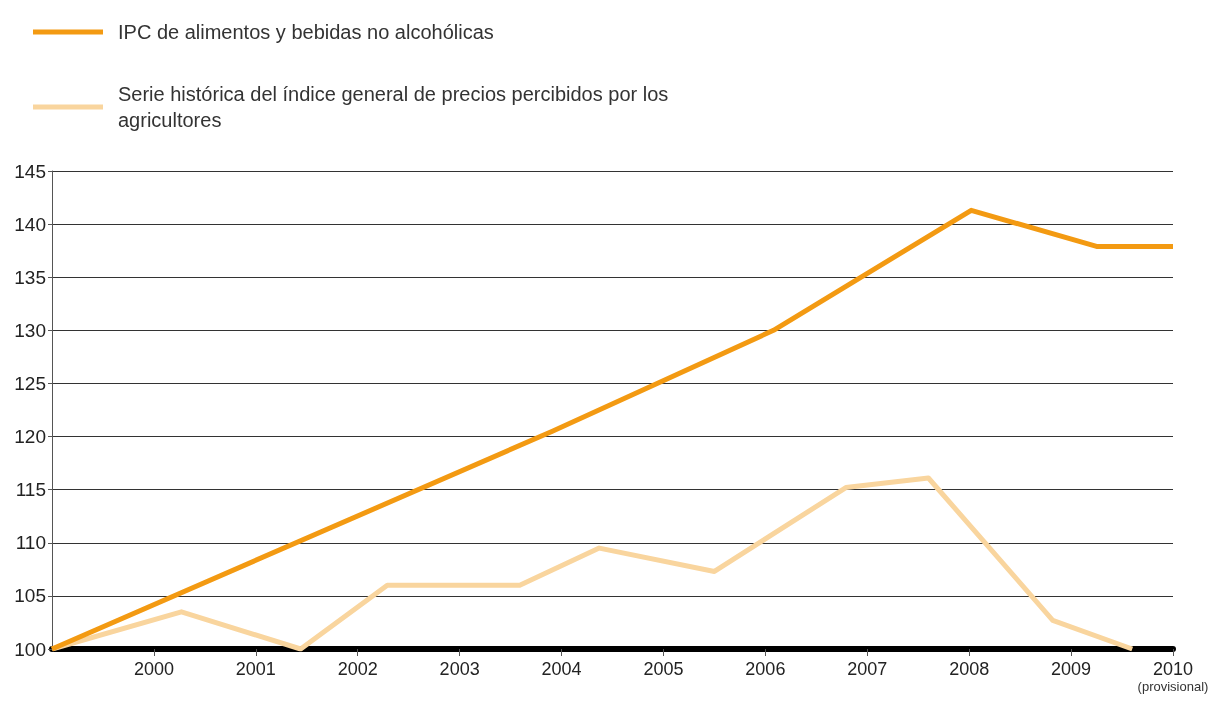 The height and width of the screenshot is (703, 1221). Describe the element at coordinates (1071, 669) in the screenshot. I see `x-tick-label: 2009` at that location.